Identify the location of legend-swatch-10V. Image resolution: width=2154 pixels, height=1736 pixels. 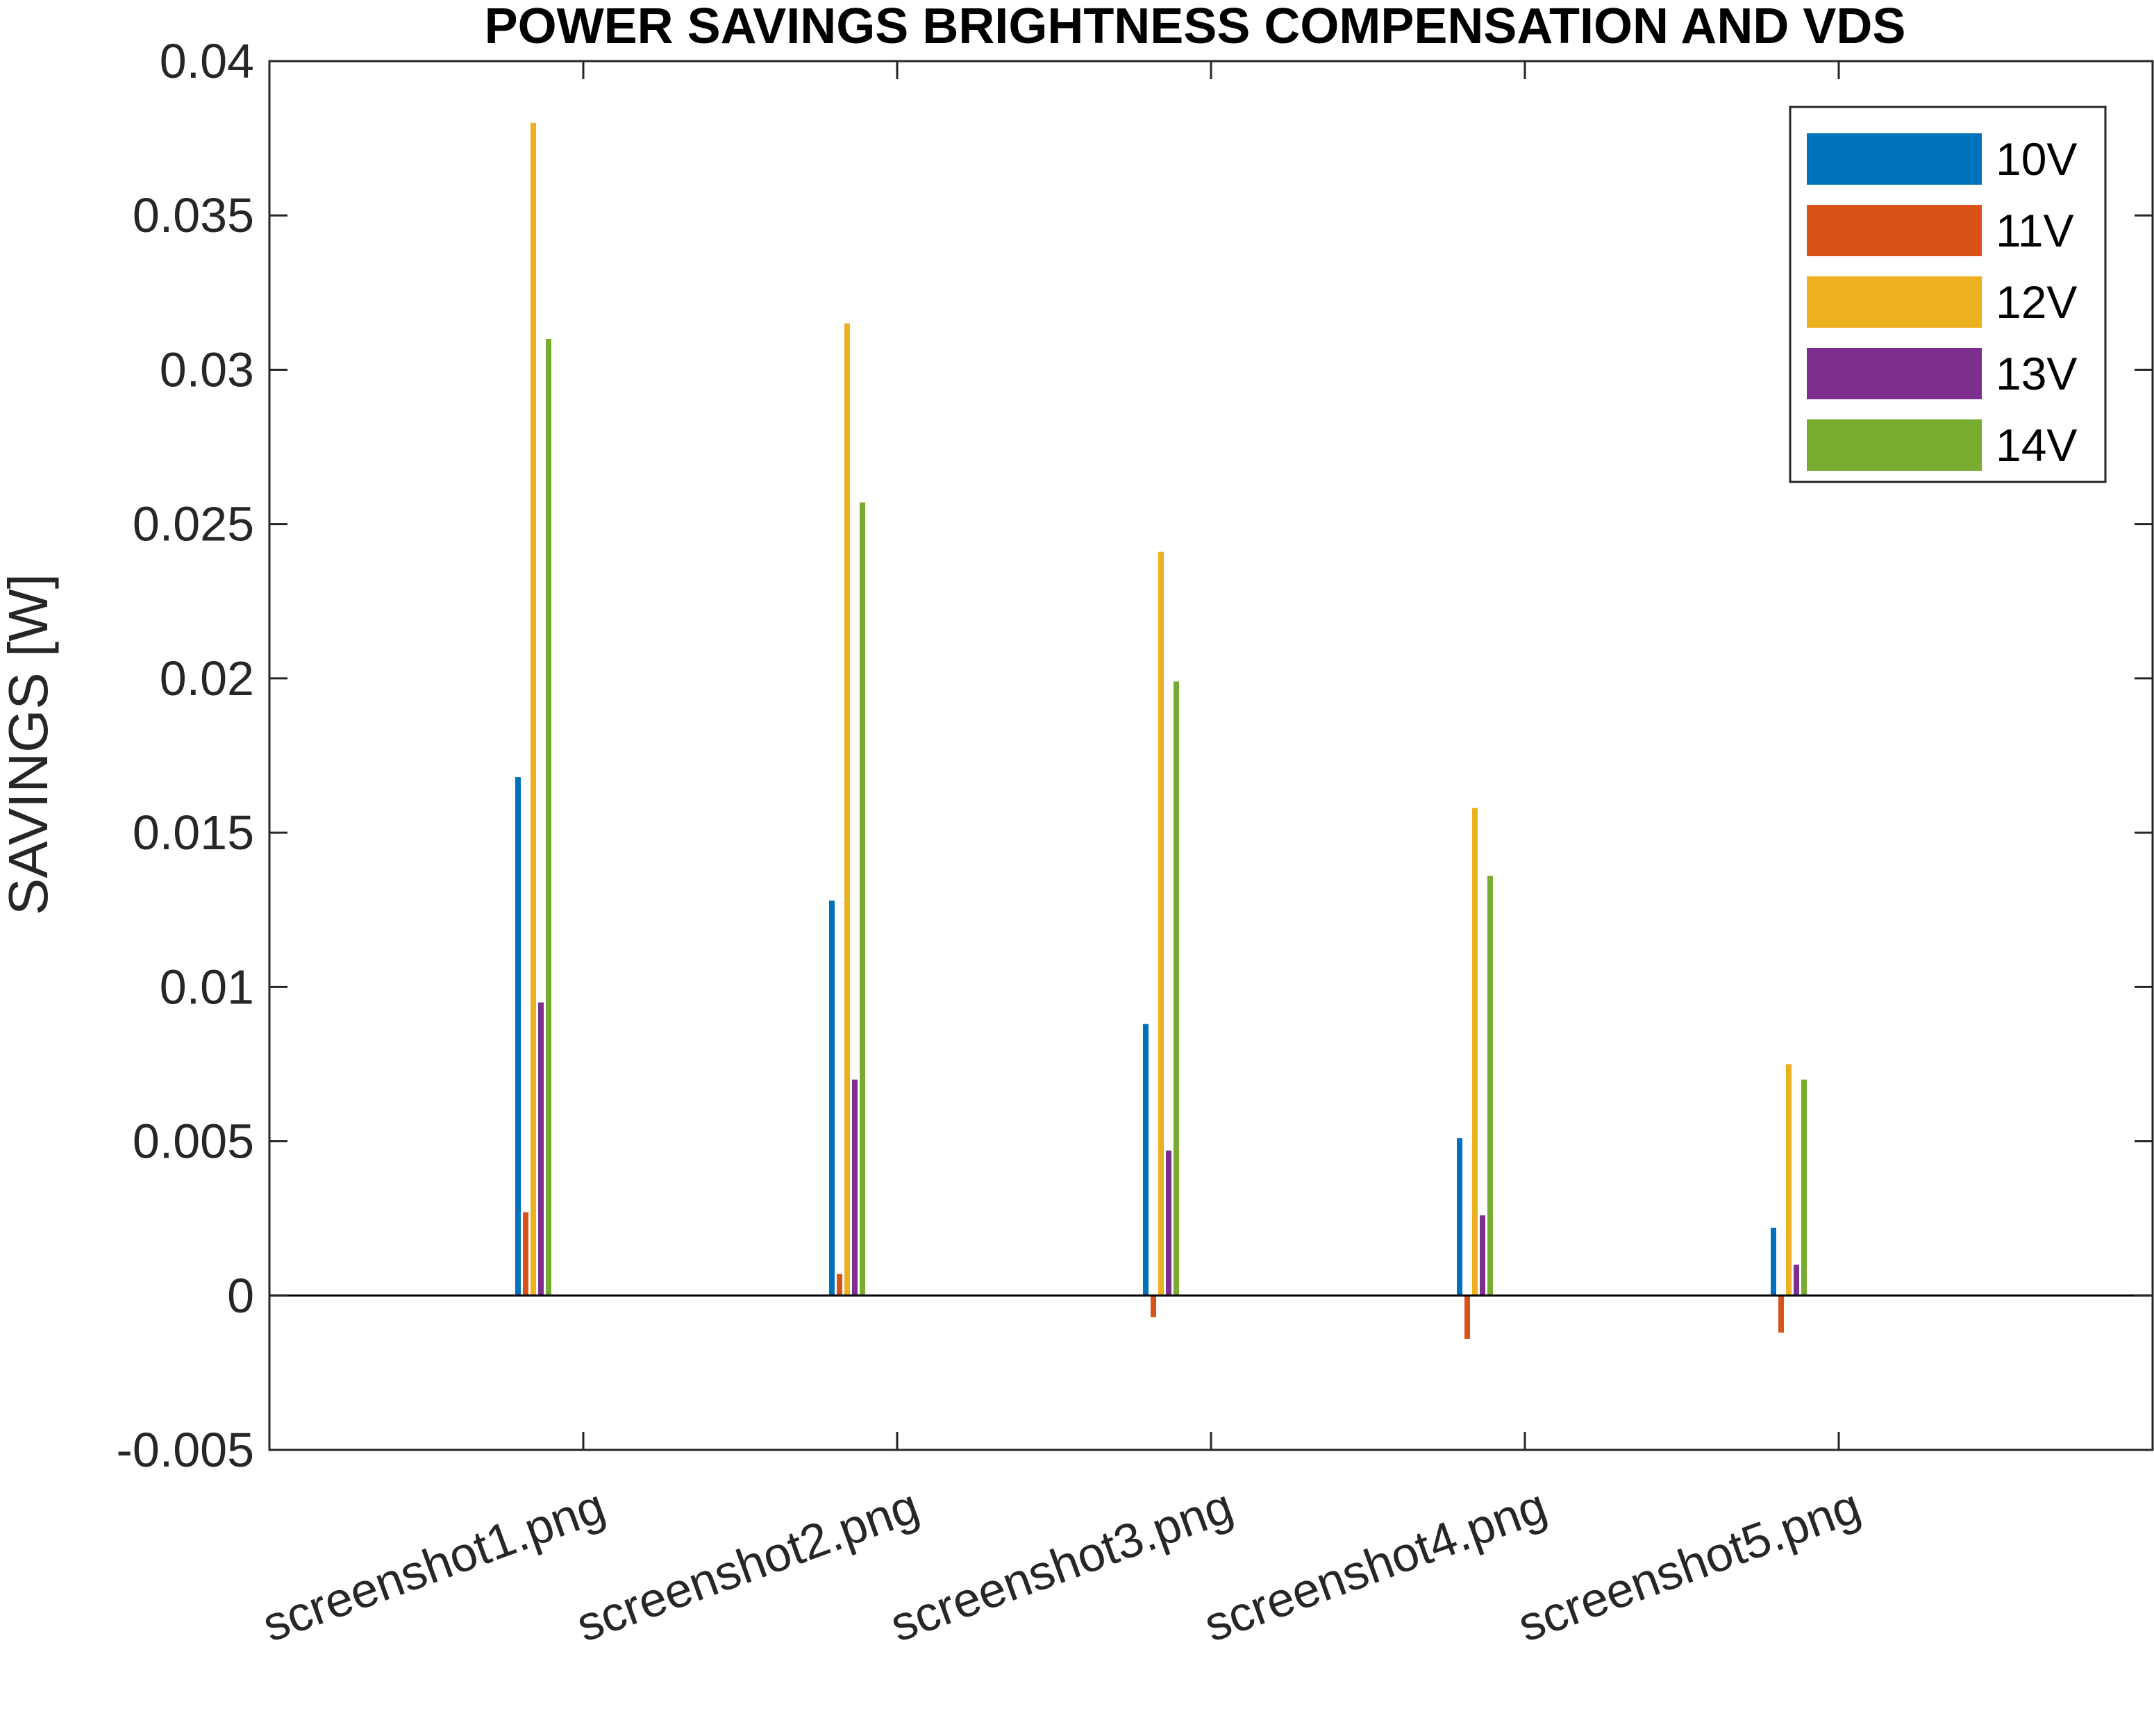
(1894, 159).